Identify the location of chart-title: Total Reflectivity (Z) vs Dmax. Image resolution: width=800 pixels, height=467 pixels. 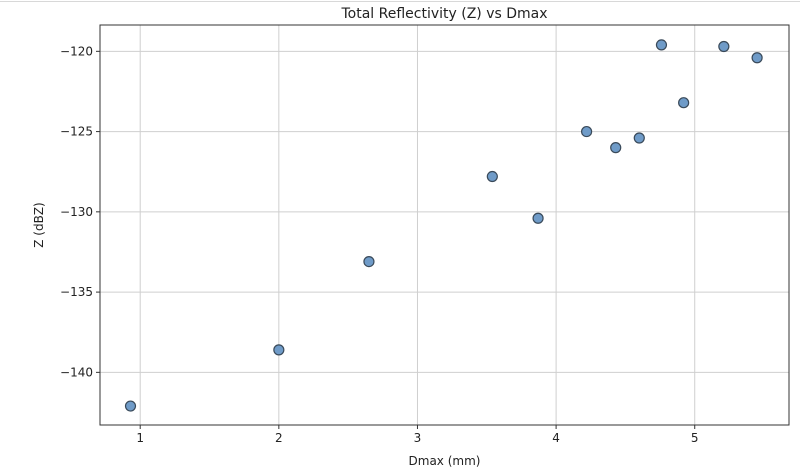
(443, 14).